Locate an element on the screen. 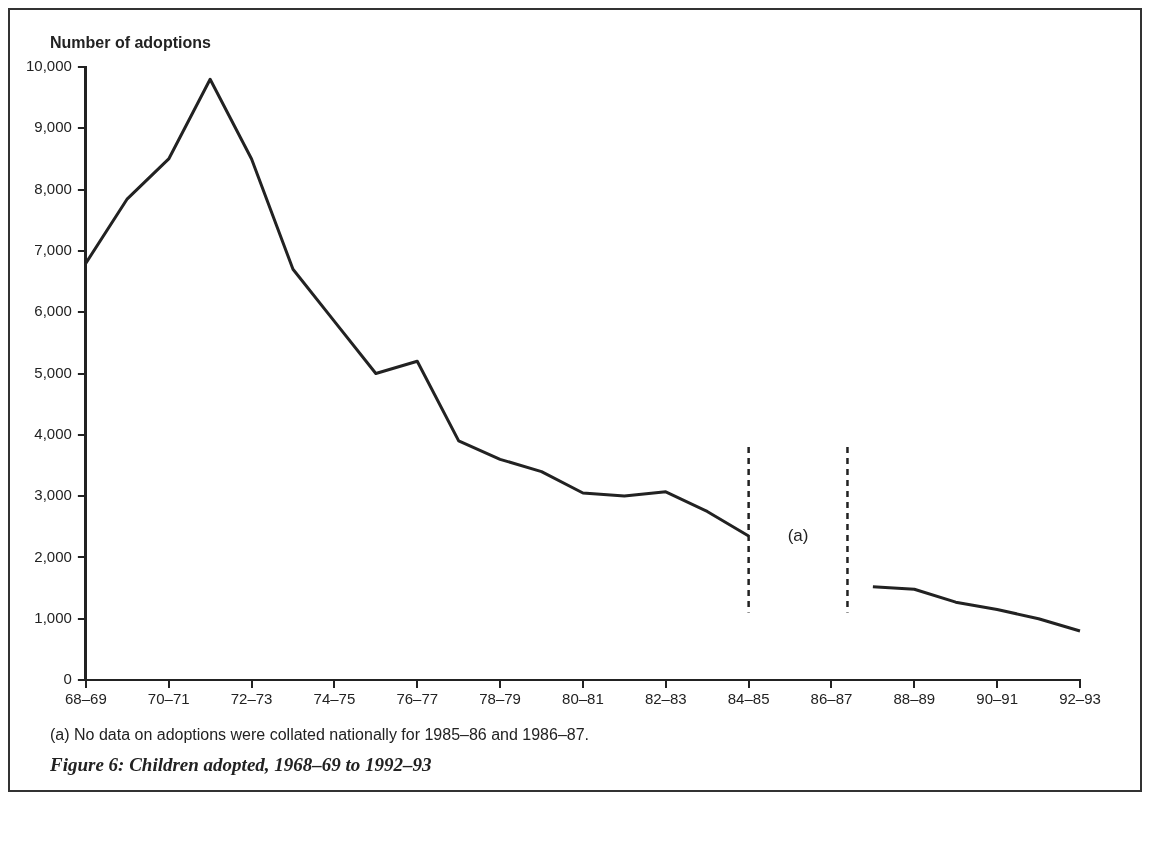 The image size is (1152, 862). x-tick-label: 76–77 is located at coordinates (417, 699).